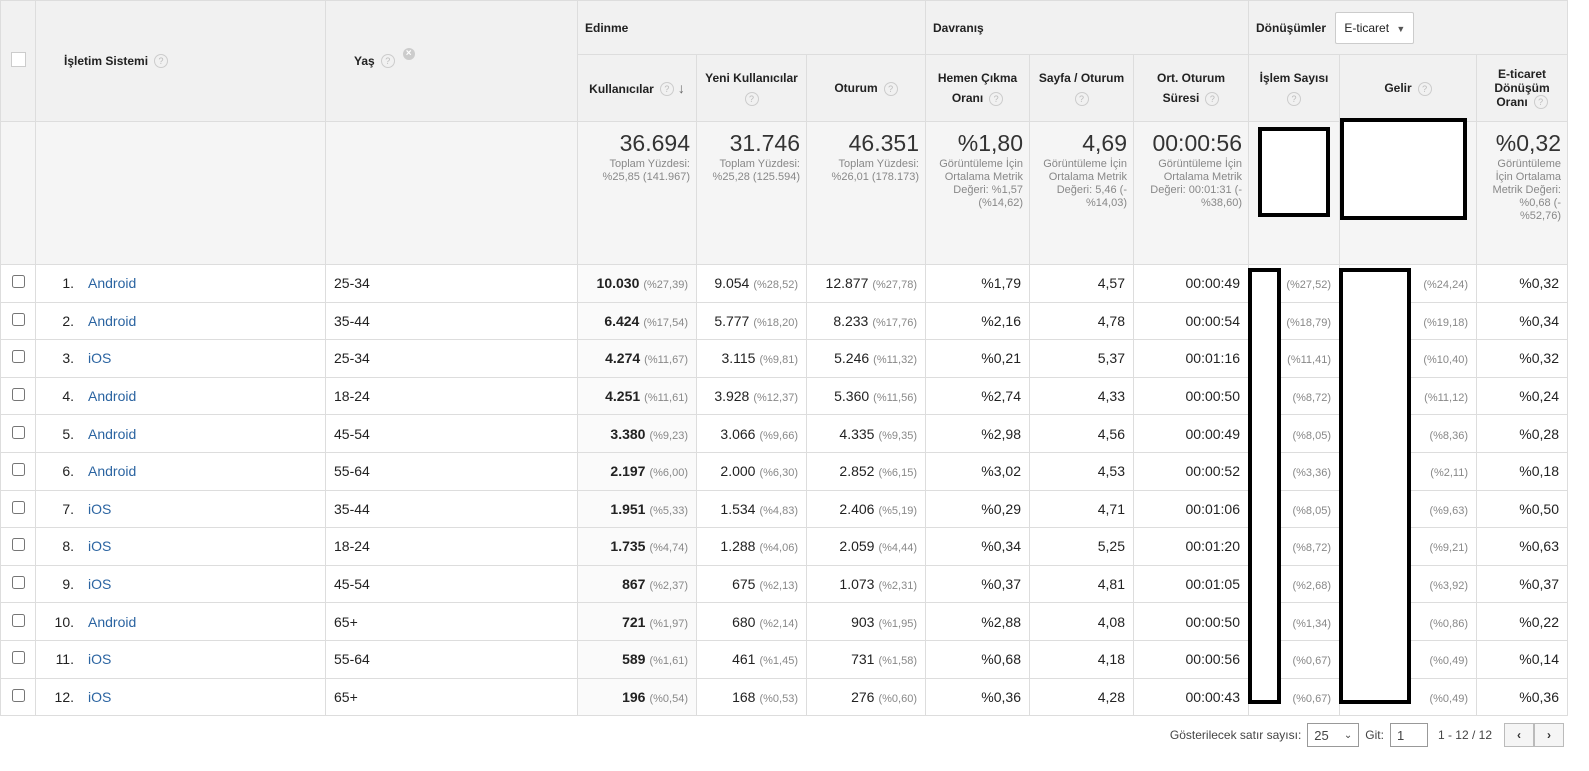 The height and width of the screenshot is (771, 1589). I want to click on sessions-cell: 8.233 (%17,76), so click(866, 321).